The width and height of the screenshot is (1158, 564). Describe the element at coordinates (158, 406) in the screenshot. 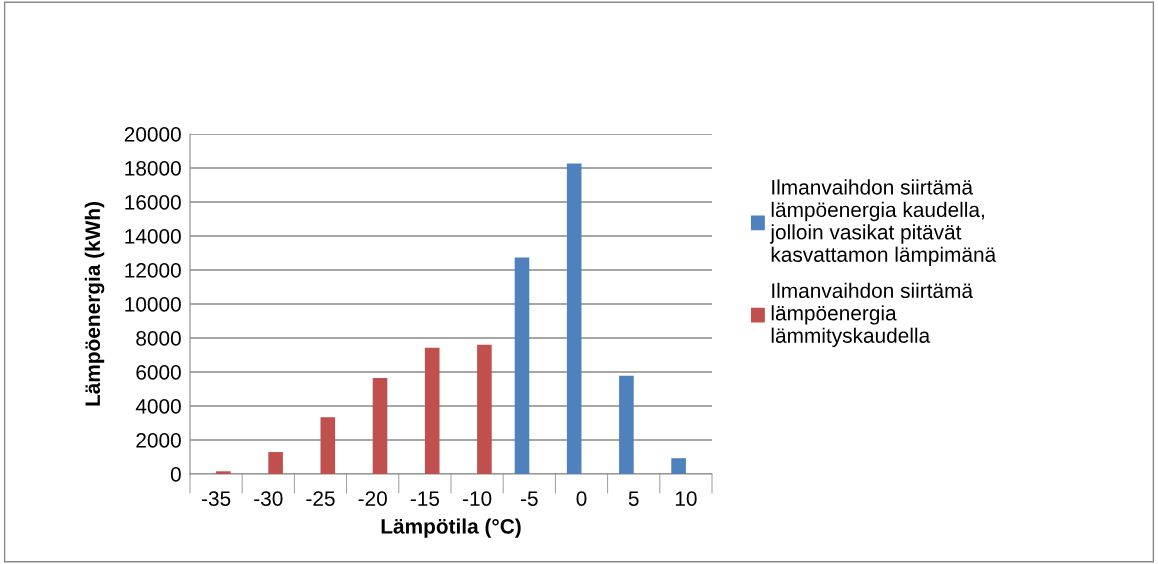

I see `y-tick-label: 4000` at that location.